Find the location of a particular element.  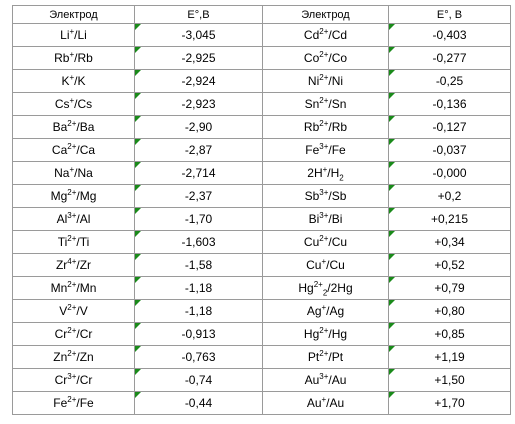

header-cell: E°, В is located at coordinates (449, 14).